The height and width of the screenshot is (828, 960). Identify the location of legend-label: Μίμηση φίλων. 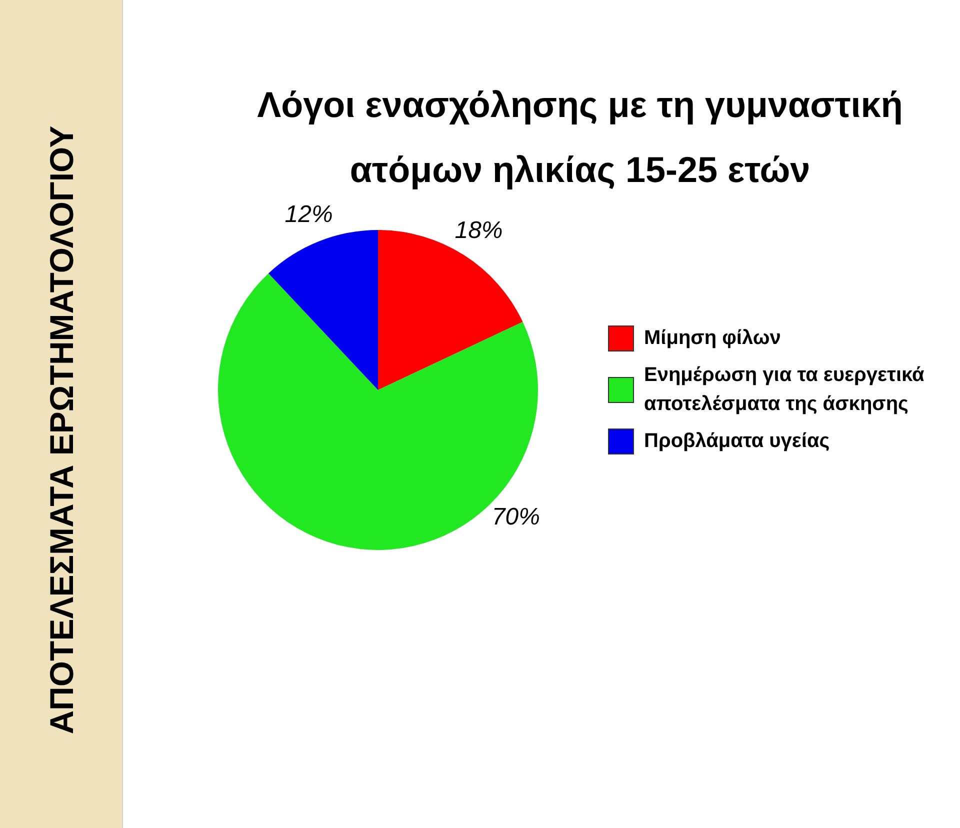
(712, 338).